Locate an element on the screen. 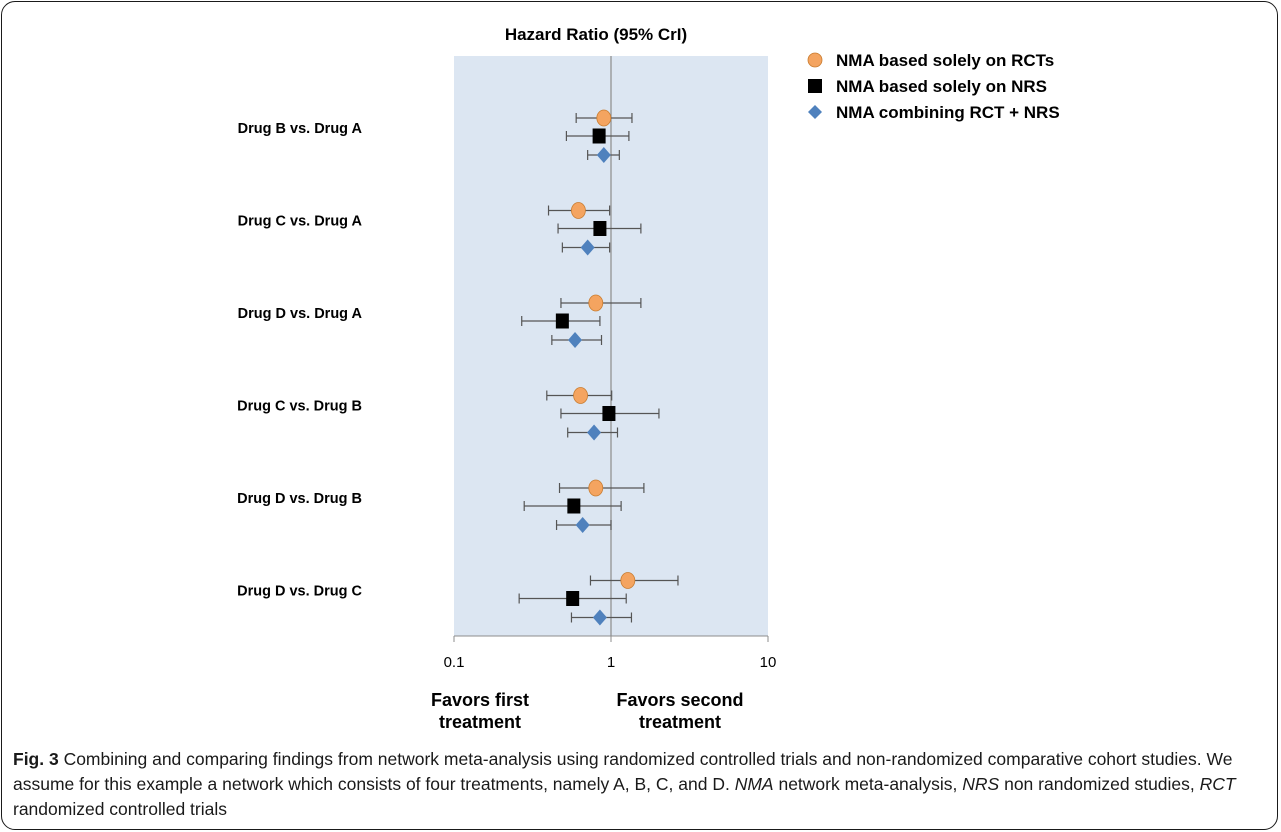  category-label: Drug C vs. Drug A is located at coordinates (300, 222).